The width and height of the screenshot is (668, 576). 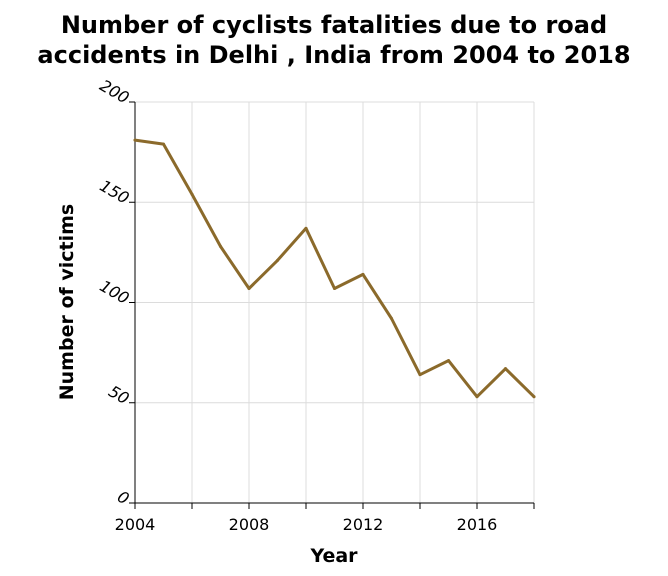 What do you see at coordinates (115, 192) in the screenshot?
I see `y-tick-label: 150` at bounding box center [115, 192].